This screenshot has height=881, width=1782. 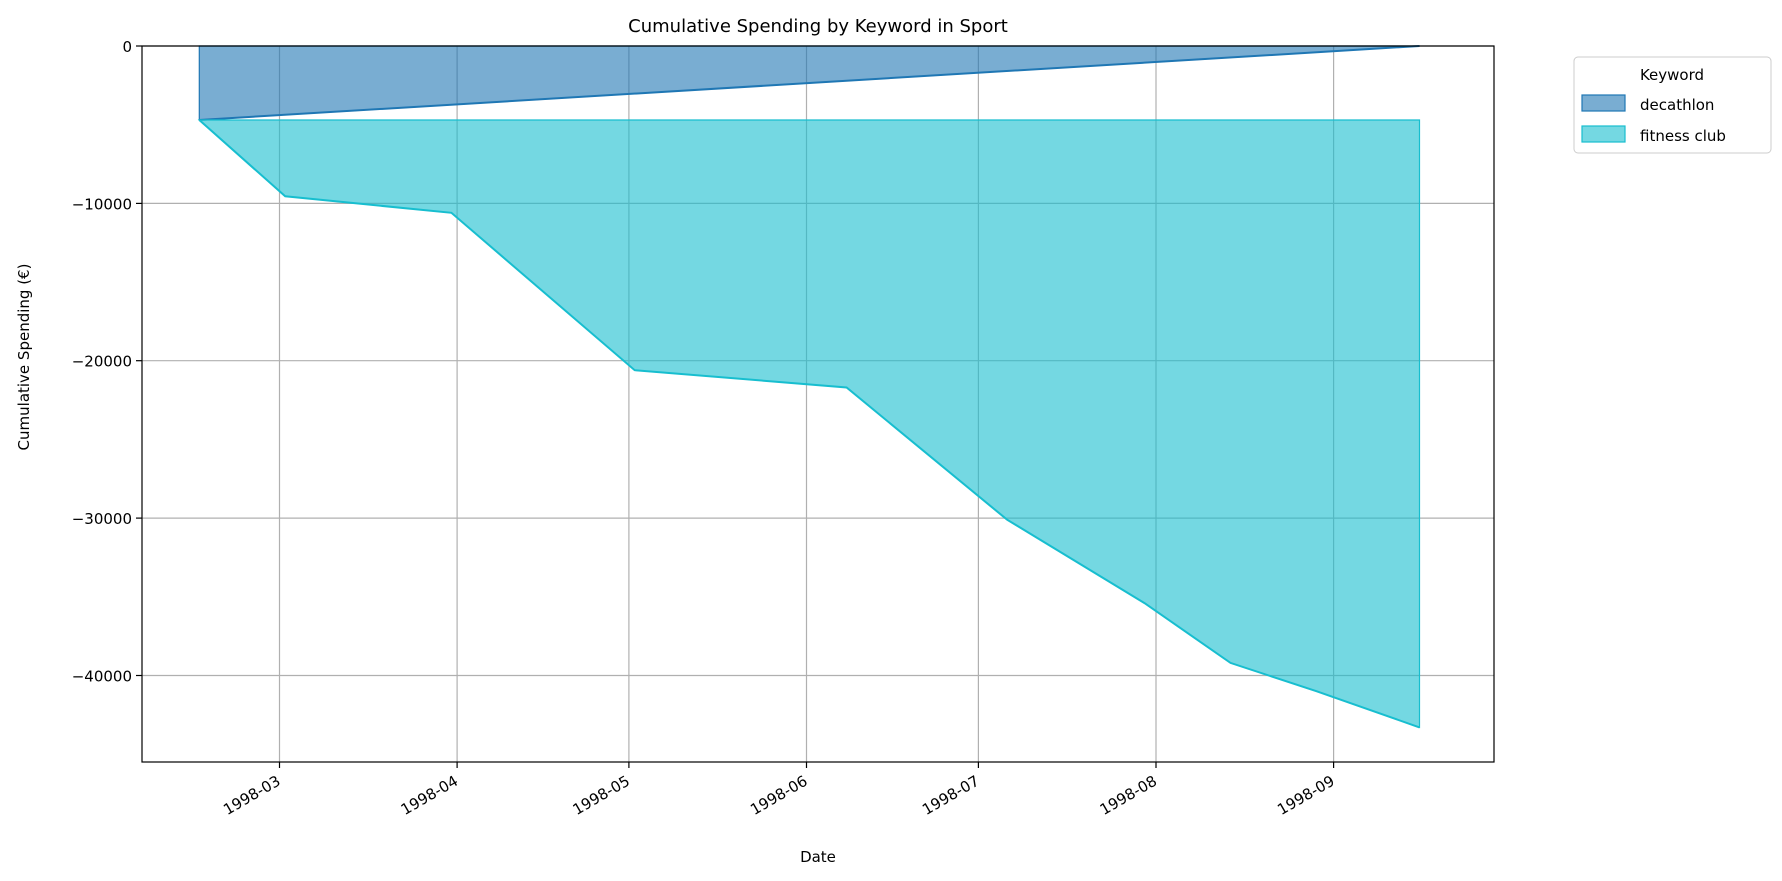 What do you see at coordinates (102, 677) in the screenshot?
I see `y-tick-label: −40000` at bounding box center [102, 677].